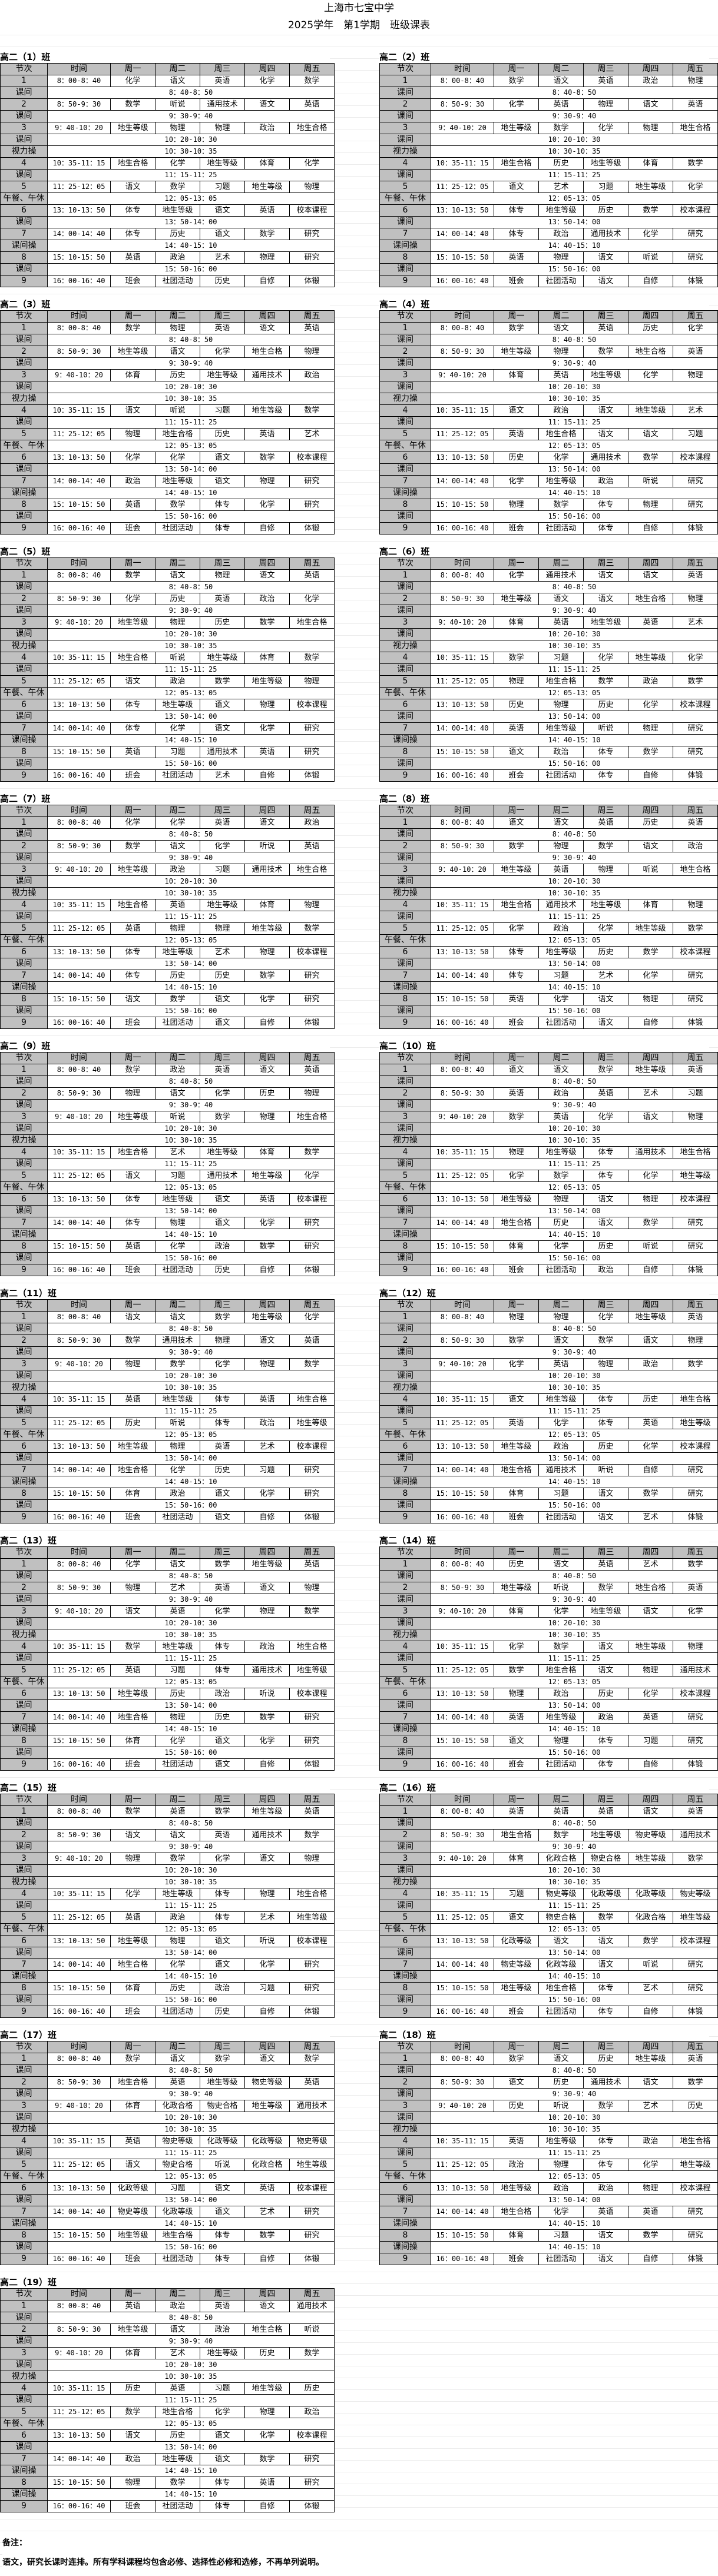  What do you see at coordinates (462, 81) in the screenshot?
I see `period-time: 8：00-8：40` at bounding box center [462, 81].